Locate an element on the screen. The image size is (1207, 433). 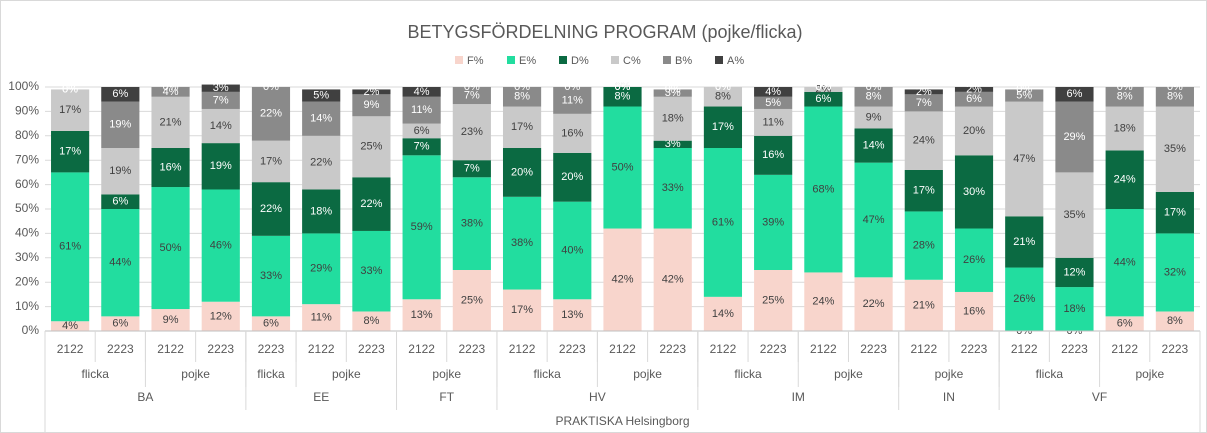
value-label: 33% is located at coordinates (371, 271).